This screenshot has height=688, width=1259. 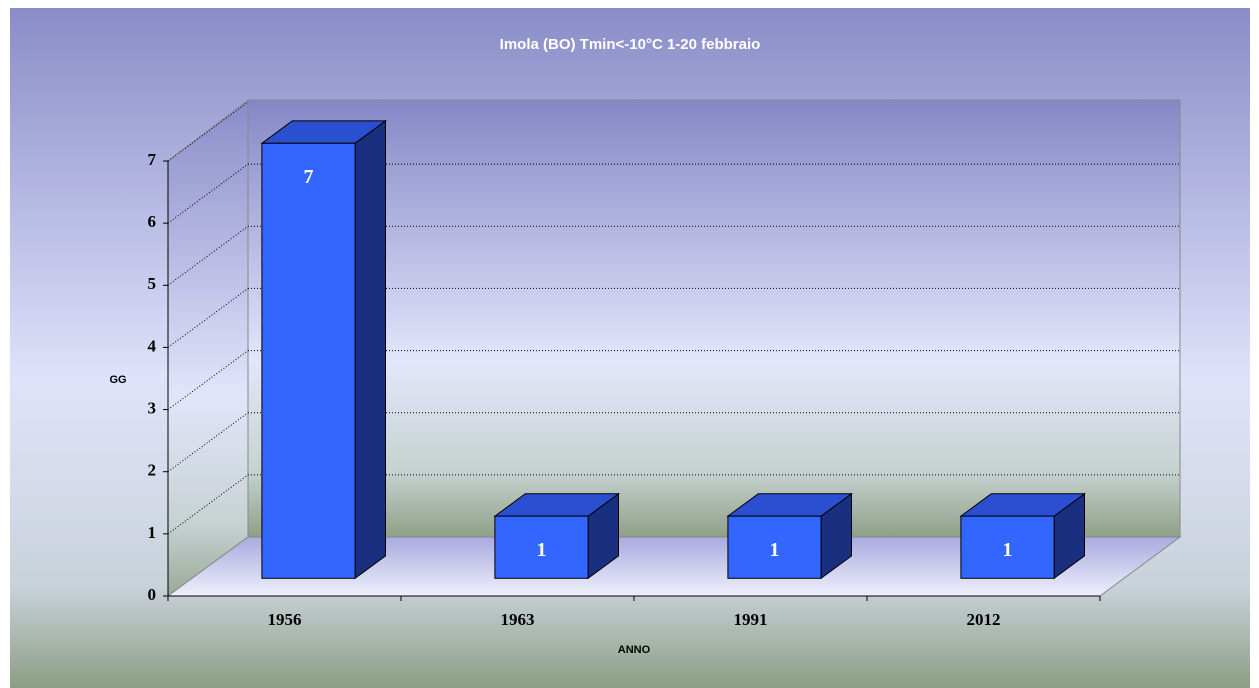 What do you see at coordinates (518, 619) in the screenshot?
I see `x-tick-label: 1963` at bounding box center [518, 619].